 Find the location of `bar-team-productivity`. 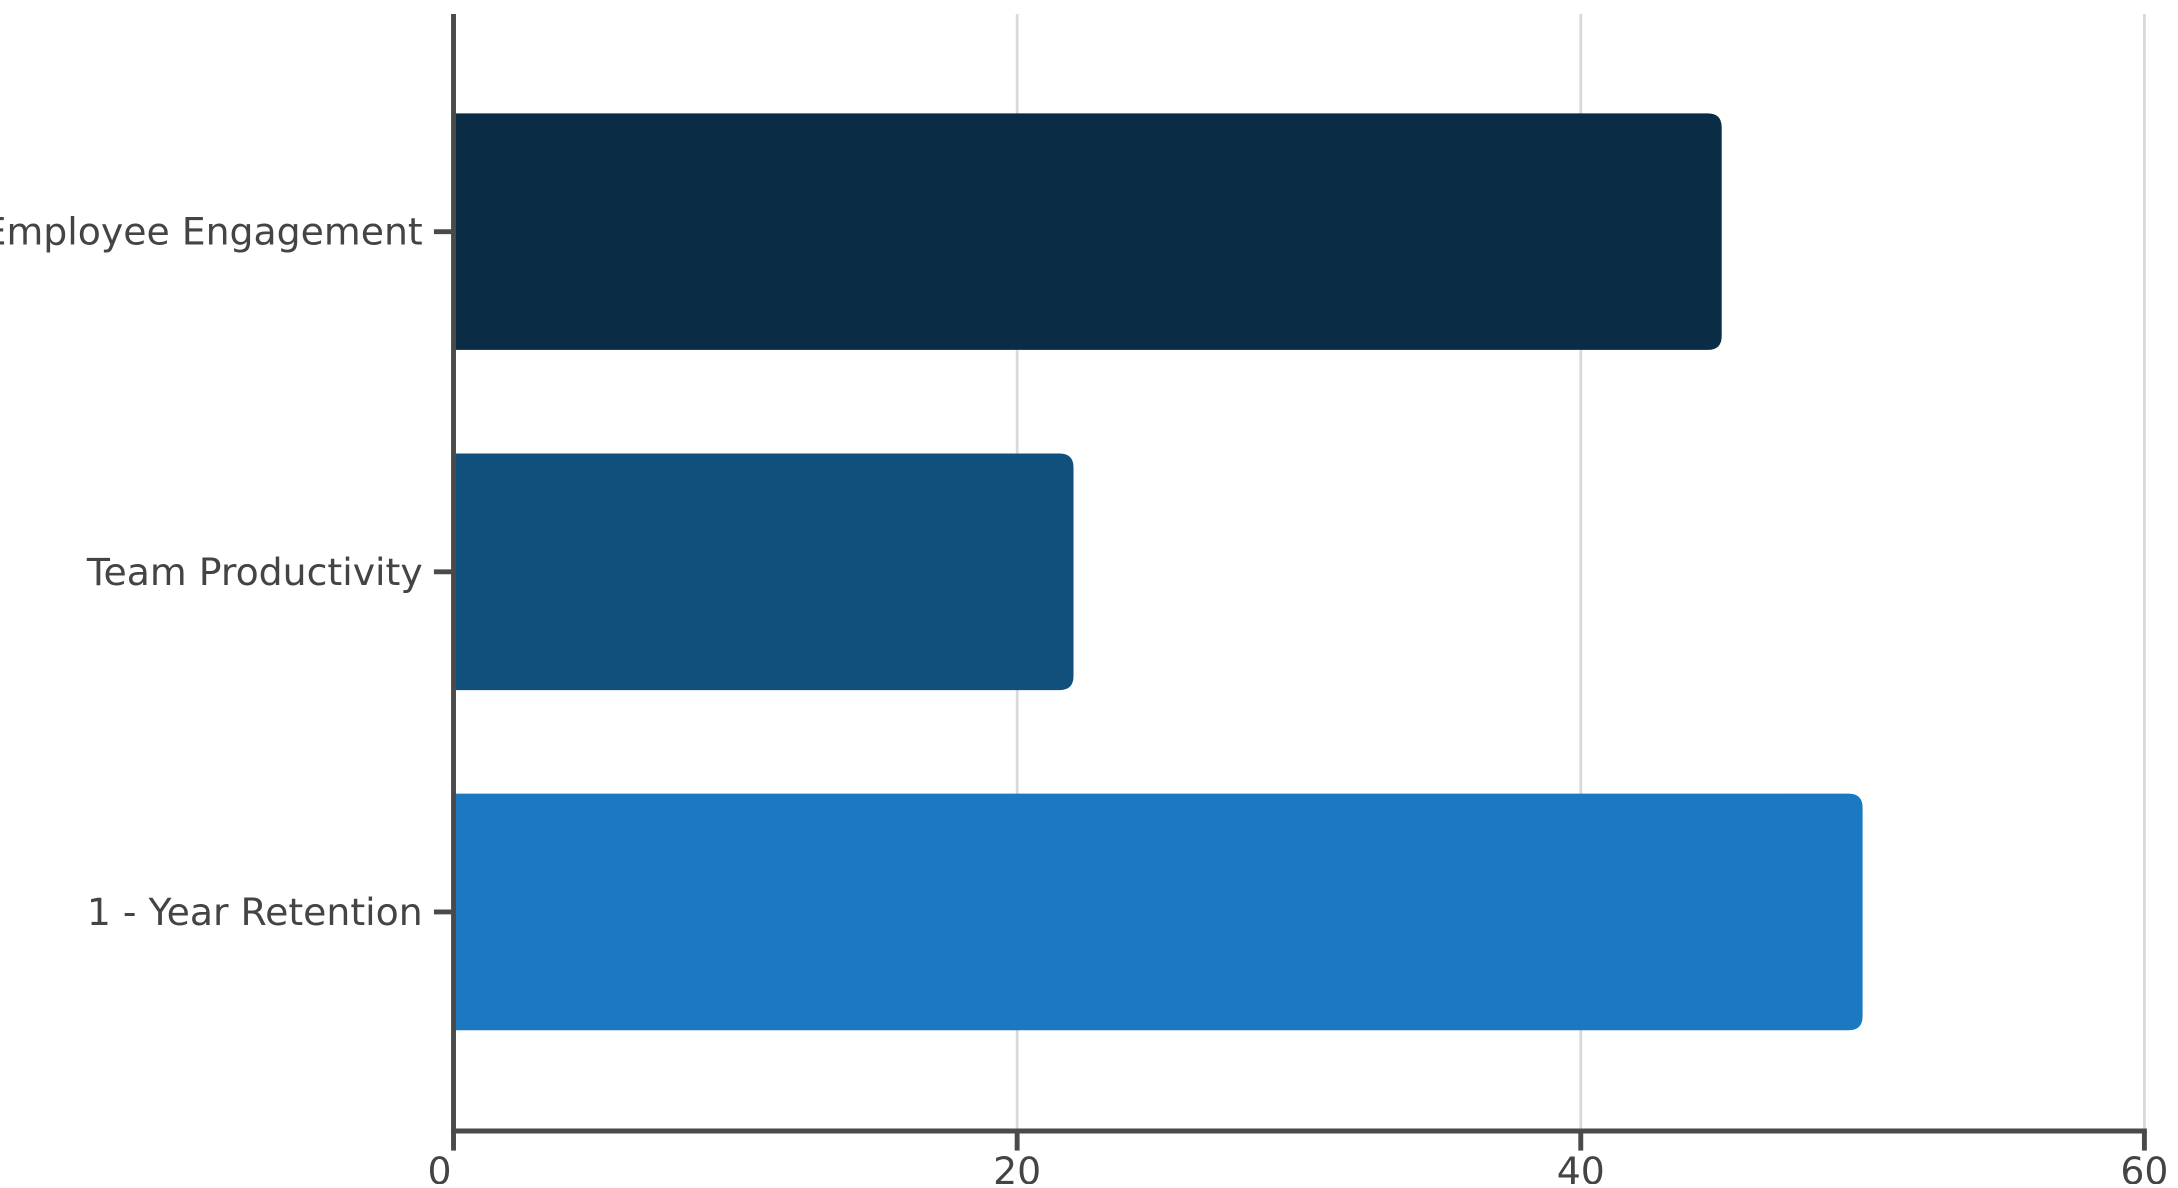

bar-team-productivity is located at coordinates (763, 572).